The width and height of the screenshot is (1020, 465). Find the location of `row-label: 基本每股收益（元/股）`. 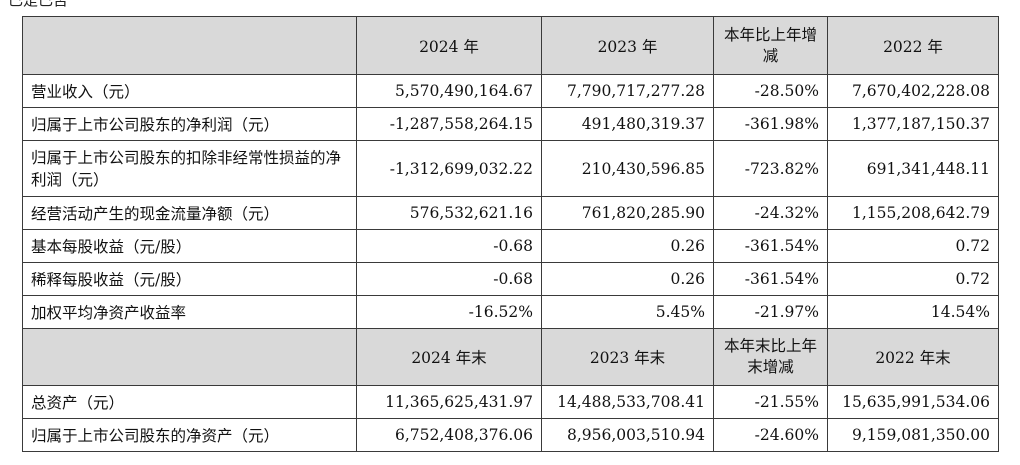

row-label: 基本每股收益（元/股） is located at coordinates (189, 246).